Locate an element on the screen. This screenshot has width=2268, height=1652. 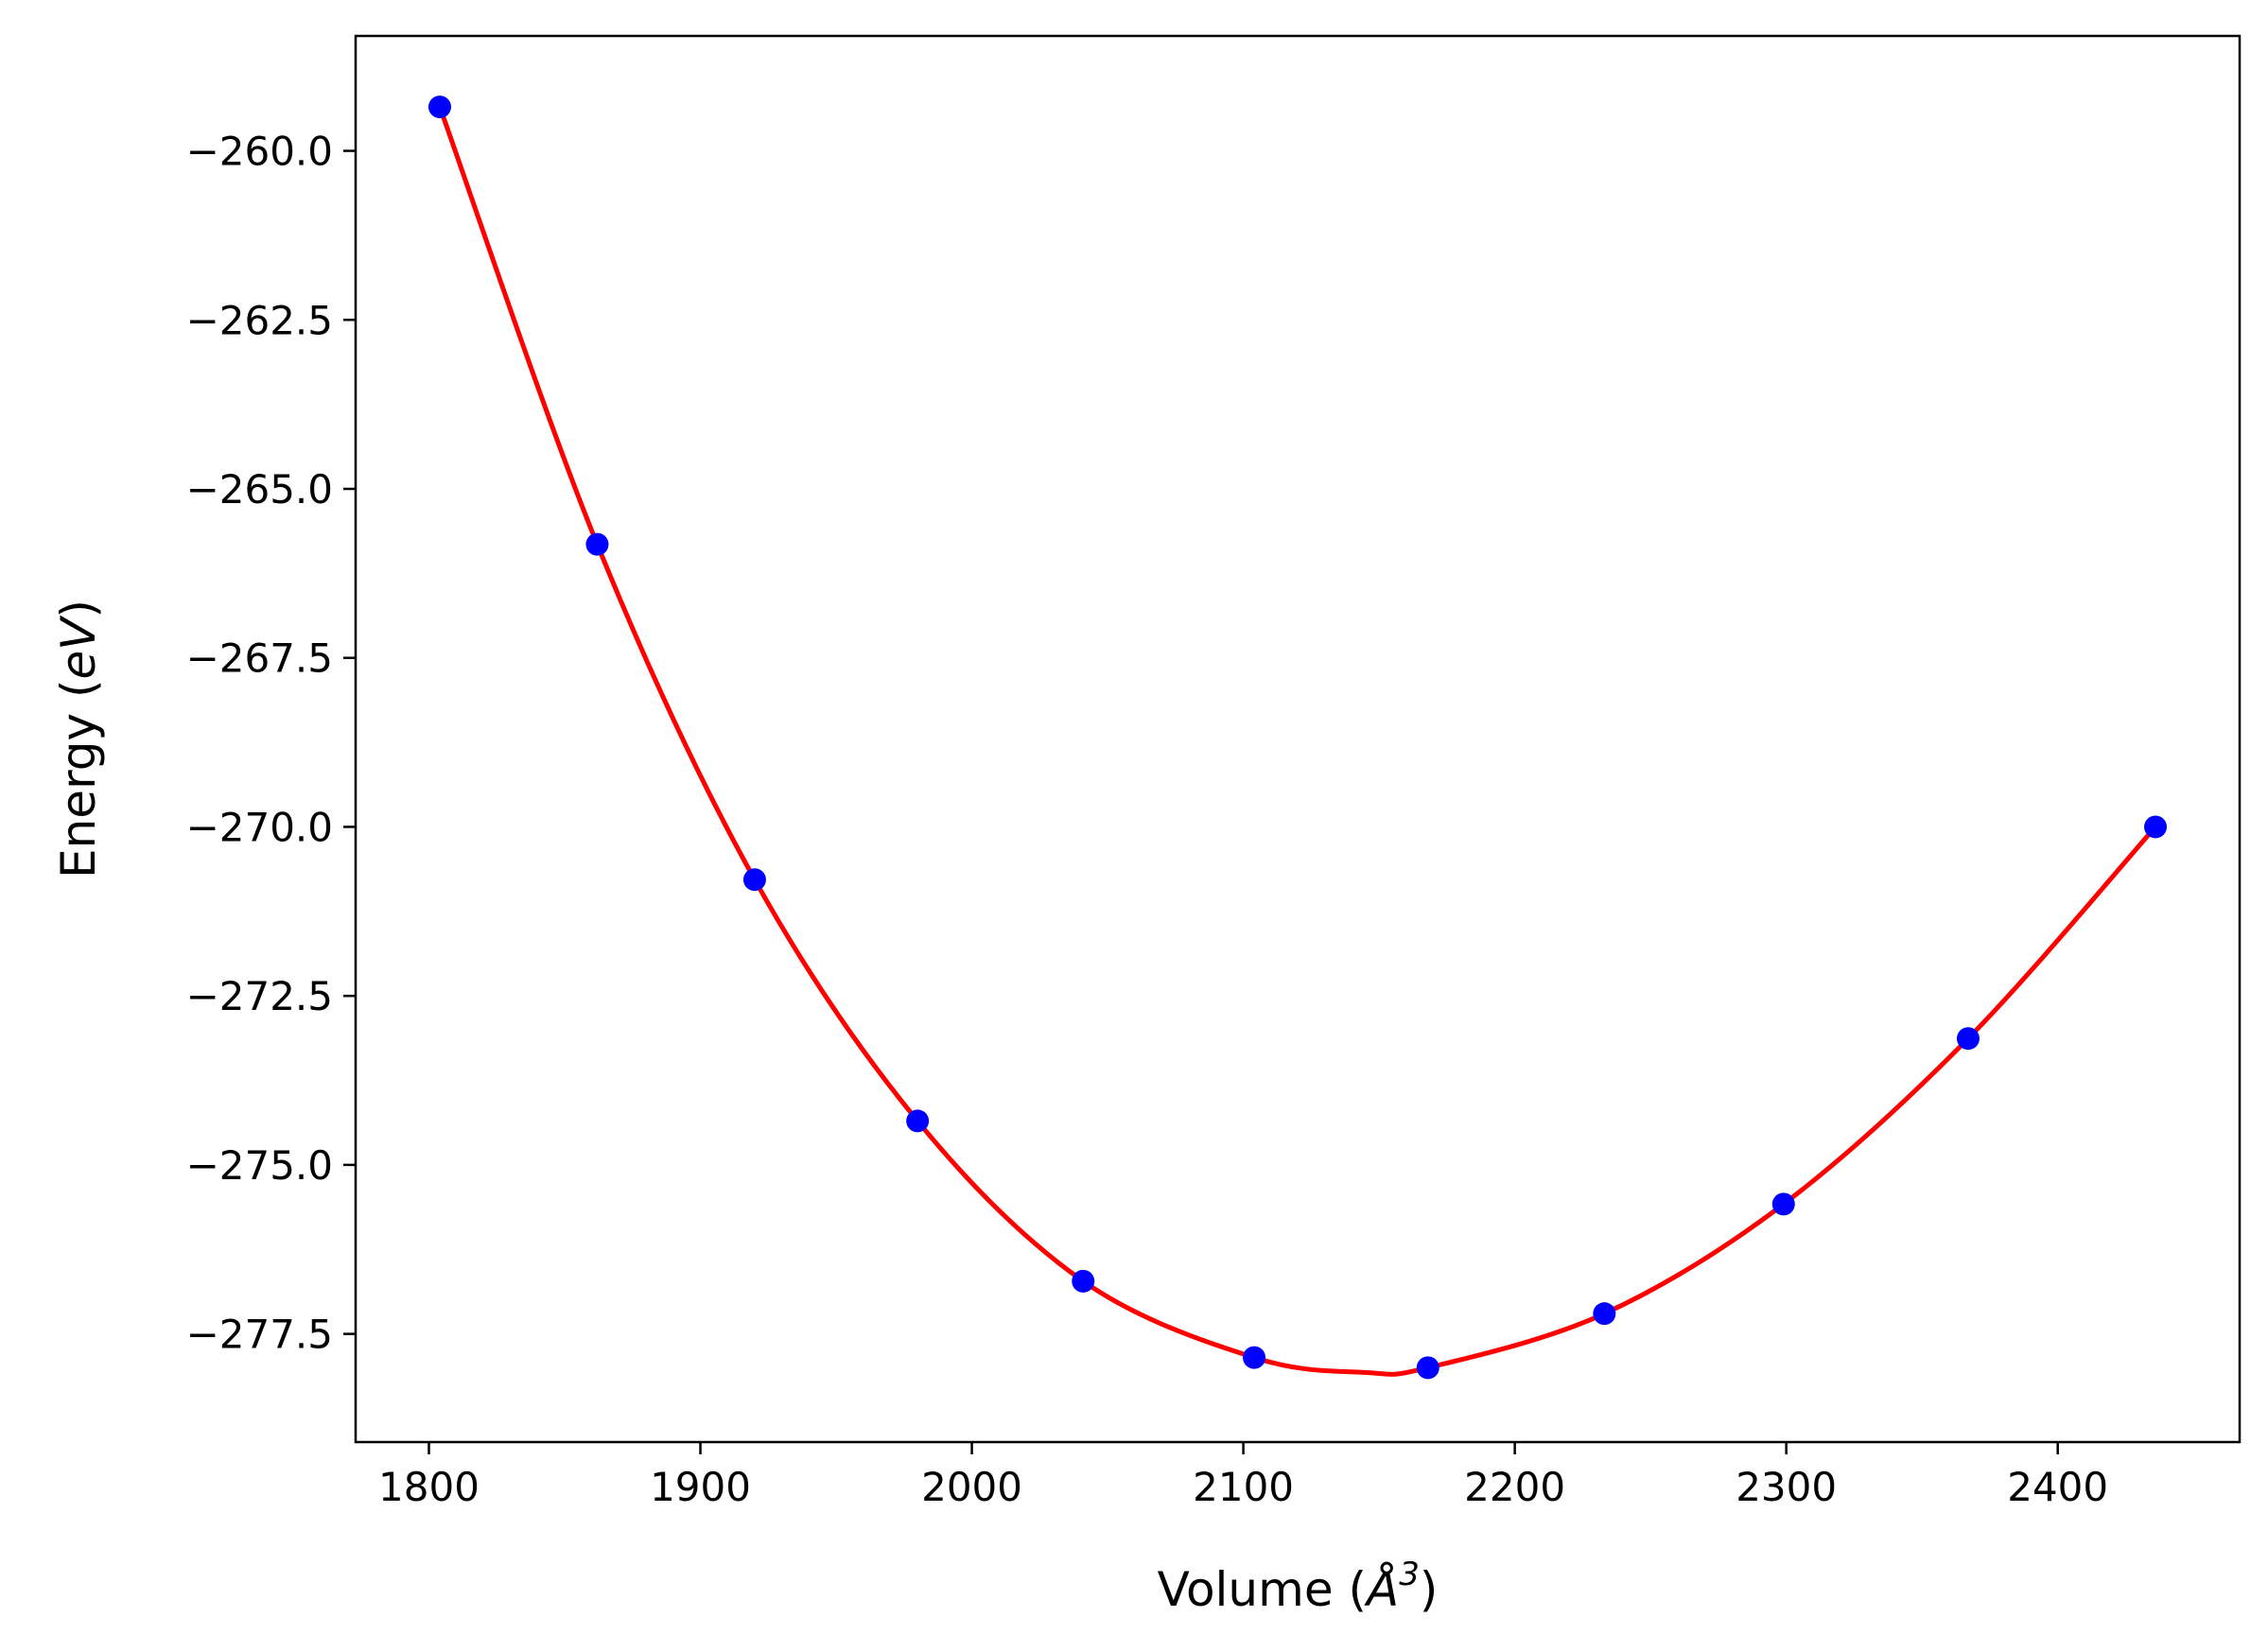
x-tick-label: 1900 is located at coordinates (700, 1487).